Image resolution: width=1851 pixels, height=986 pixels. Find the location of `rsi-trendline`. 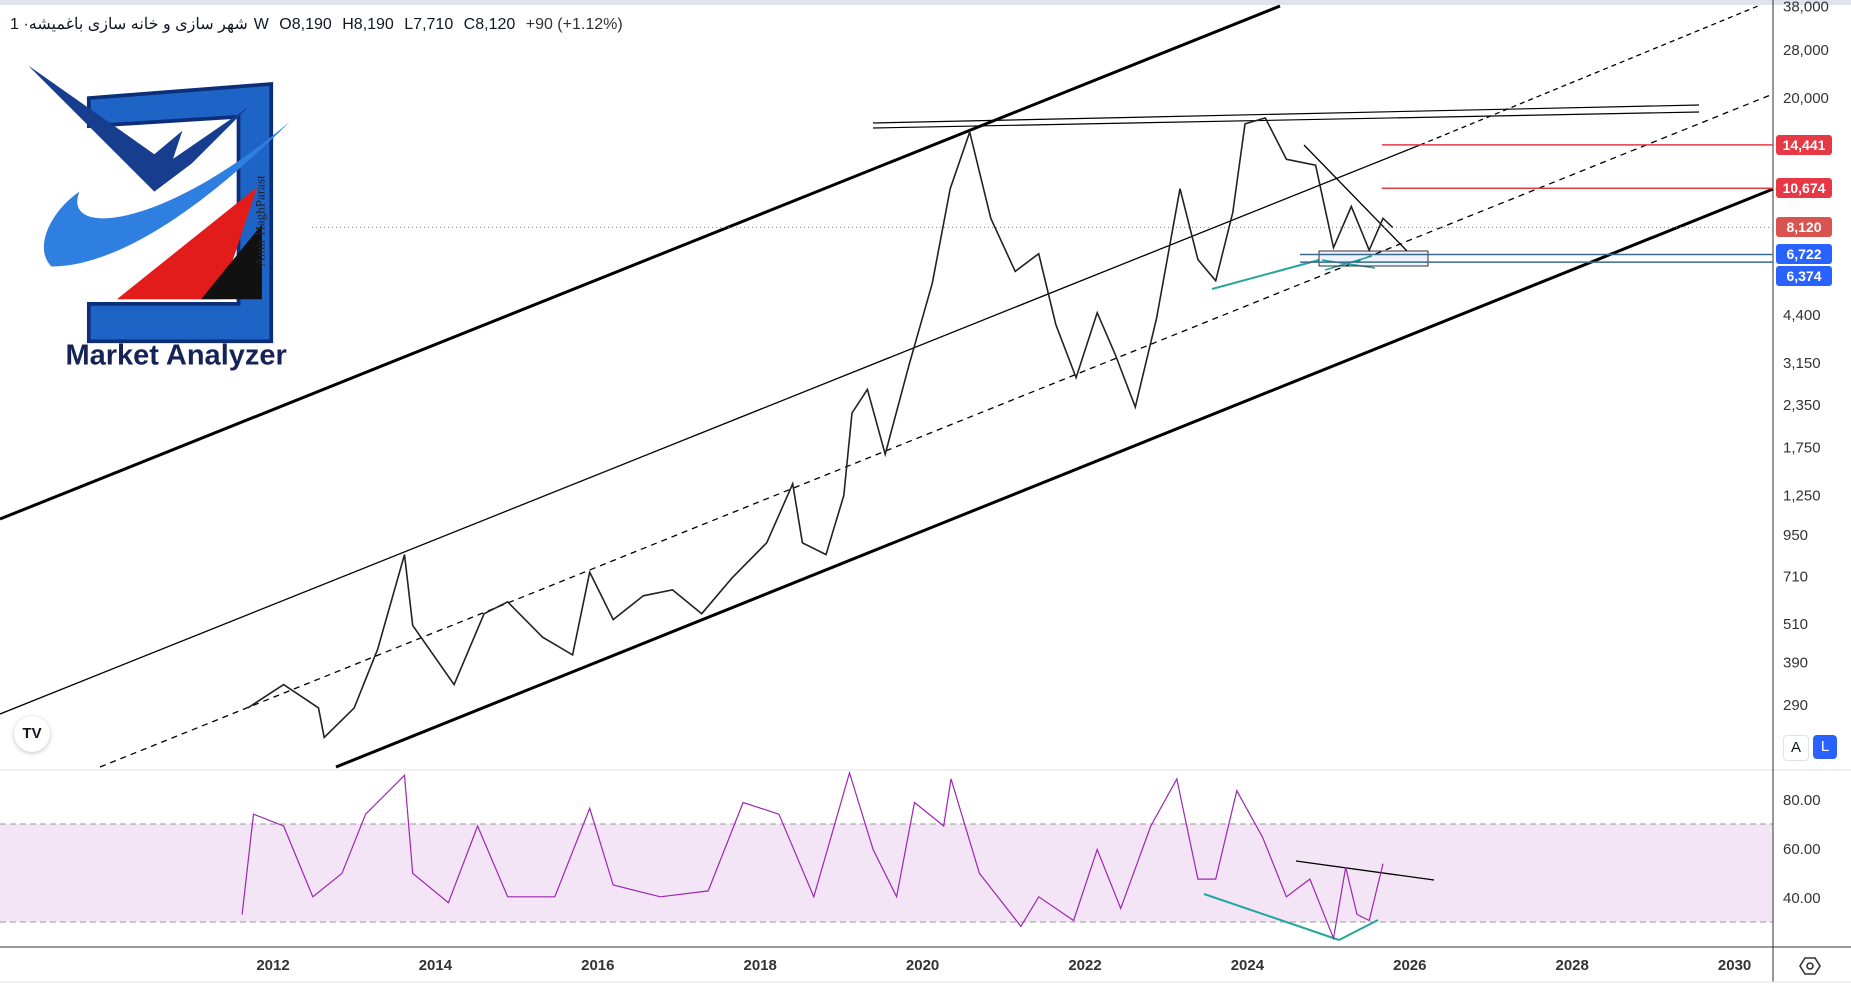

rsi-trendline is located at coordinates (1365, 870).